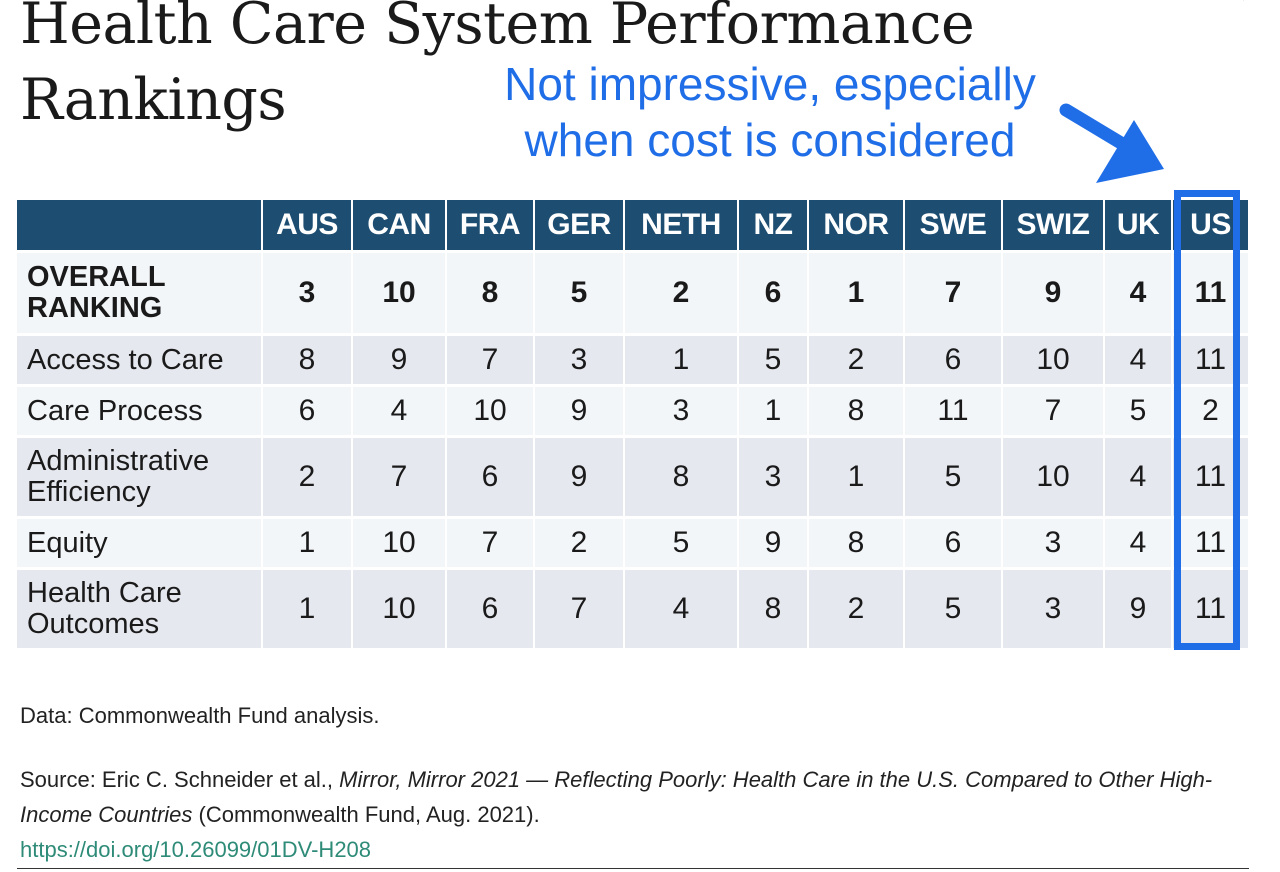 This screenshot has width=1280, height=872. What do you see at coordinates (497, 28) in the screenshot?
I see `title-line-1: Health Care System Performance` at bounding box center [497, 28].